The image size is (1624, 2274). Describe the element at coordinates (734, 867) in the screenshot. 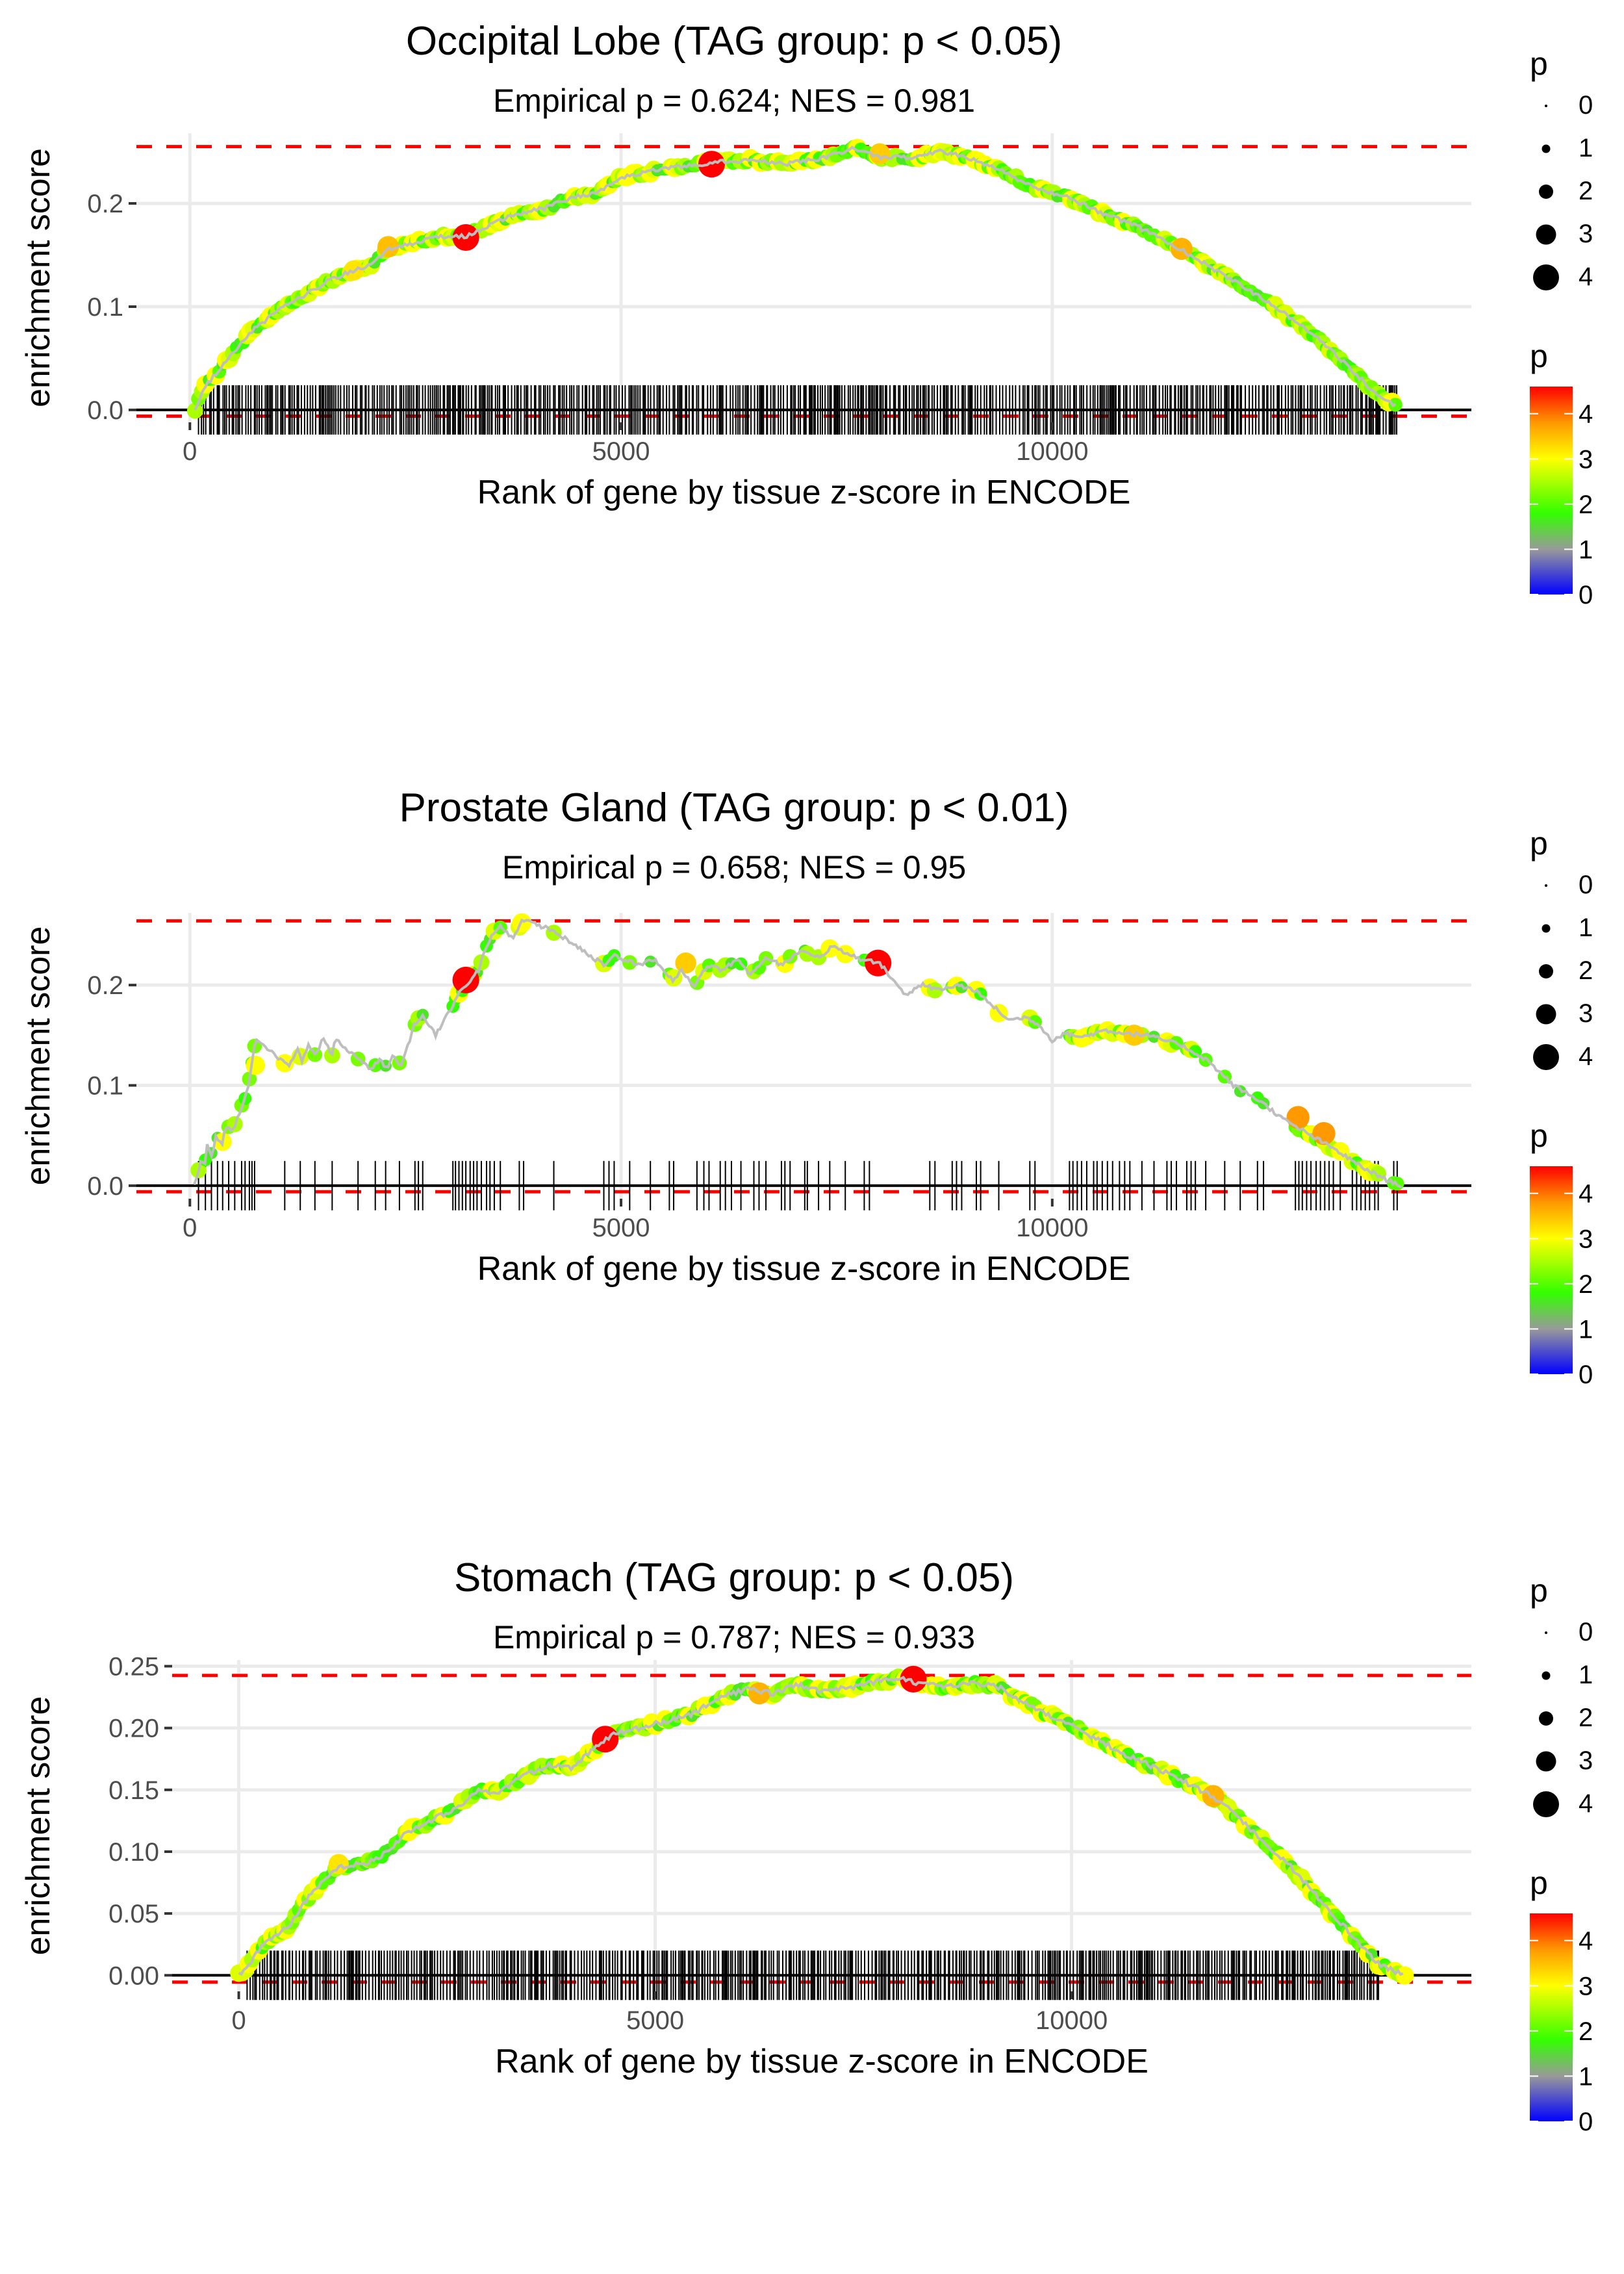

I see `chart-subtitle: Empirical p = 0.658; NES = 0.95` at that location.